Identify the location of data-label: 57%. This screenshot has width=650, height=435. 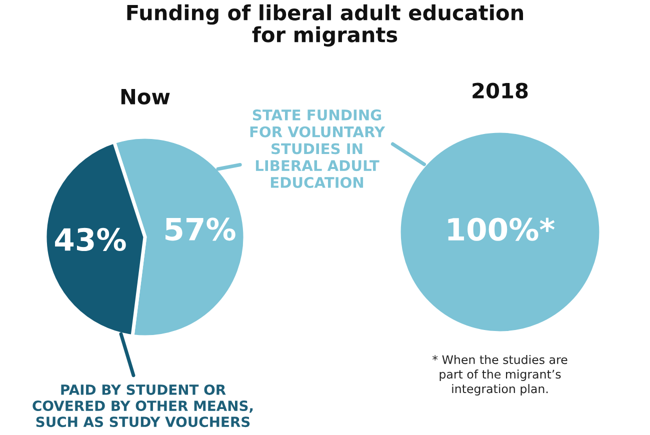
(201, 229).